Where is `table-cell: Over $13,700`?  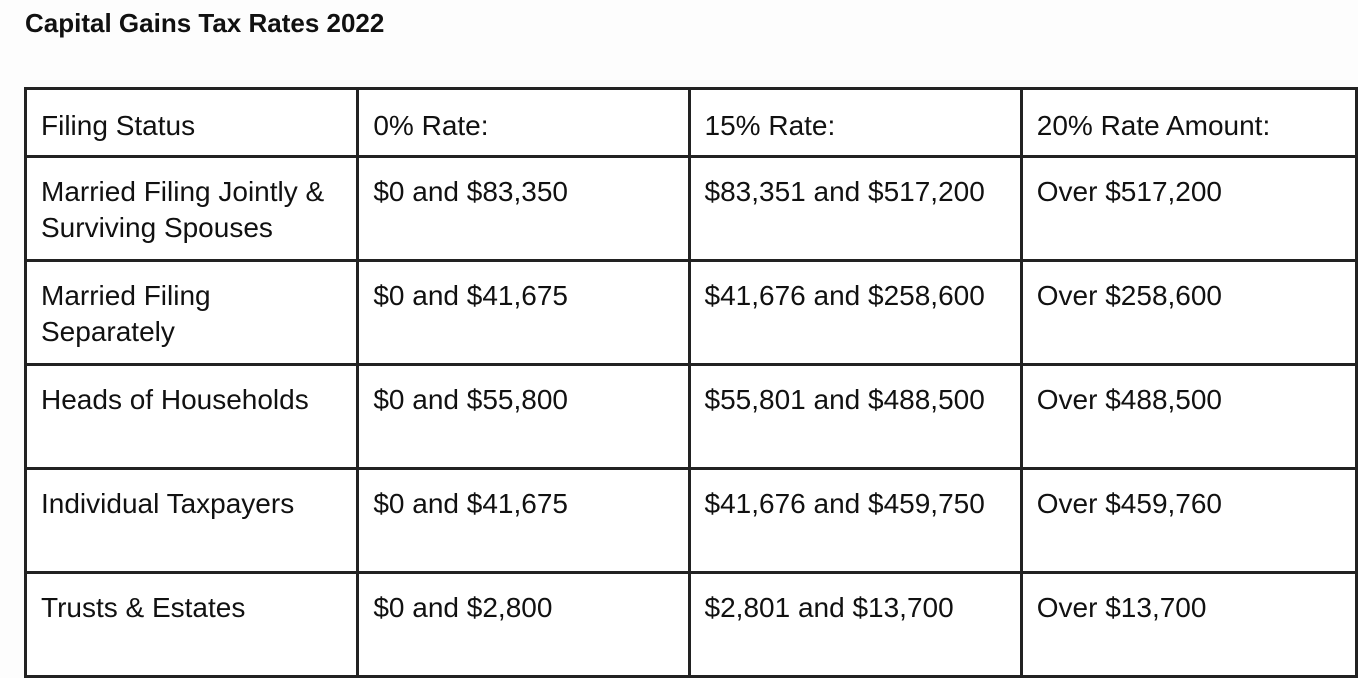
table-cell: Over $13,700 is located at coordinates (1188, 624).